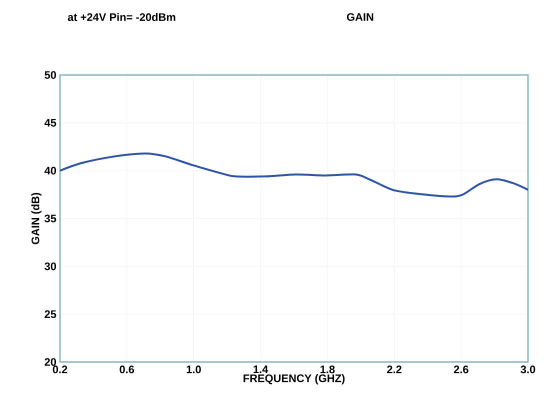  Describe the element at coordinates (50, 314) in the screenshot. I see `y-tick-label: 25` at that location.